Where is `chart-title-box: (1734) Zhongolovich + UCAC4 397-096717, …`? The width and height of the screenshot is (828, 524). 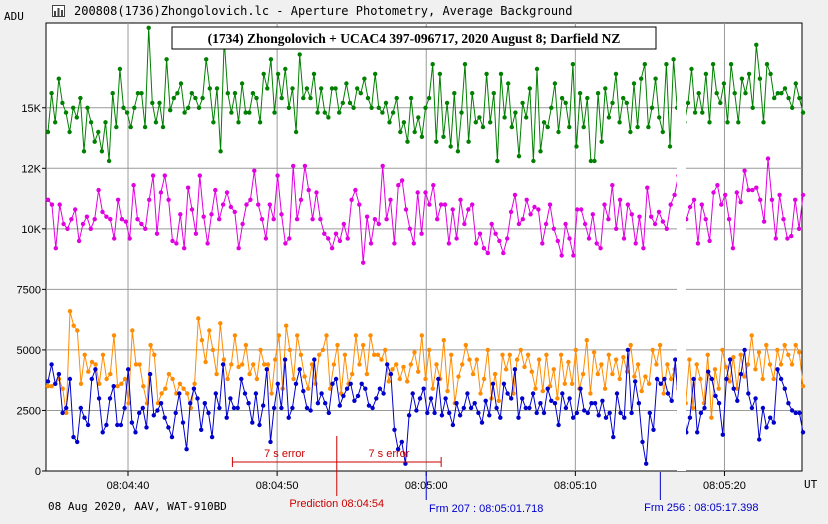 chart-title-box: (1734) Zhongolovich + UCAC4 397-096717, … is located at coordinates (414, 38).